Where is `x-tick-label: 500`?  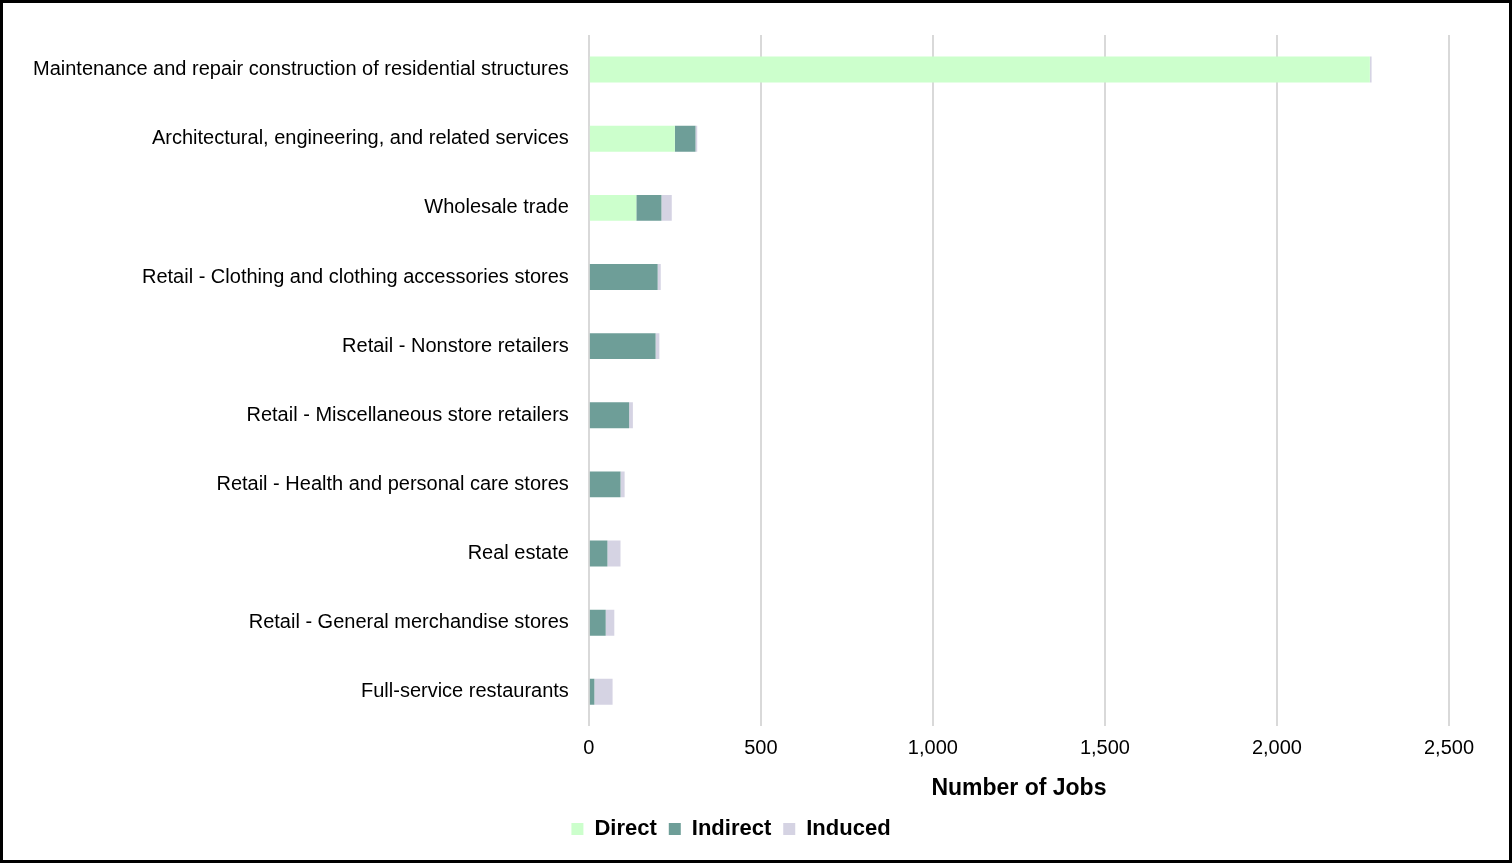 x-tick-label: 500 is located at coordinates (761, 746).